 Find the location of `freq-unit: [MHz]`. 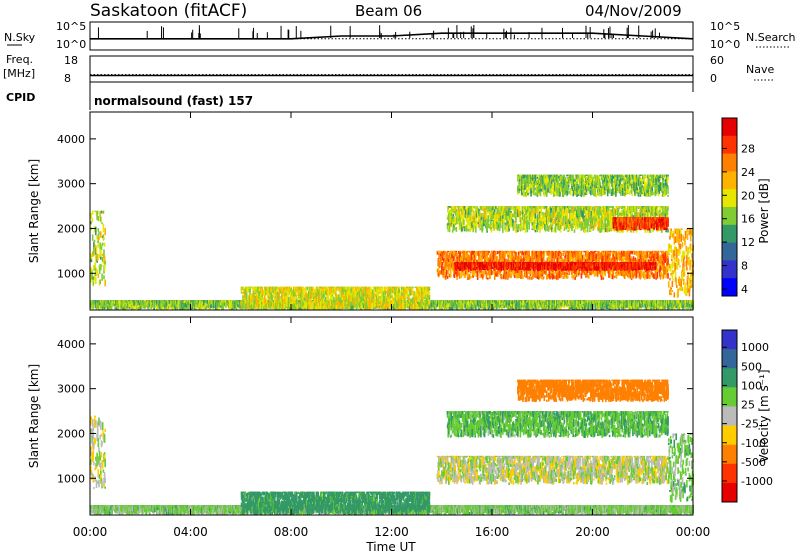

freq-unit: [MHz] is located at coordinates (19, 73).